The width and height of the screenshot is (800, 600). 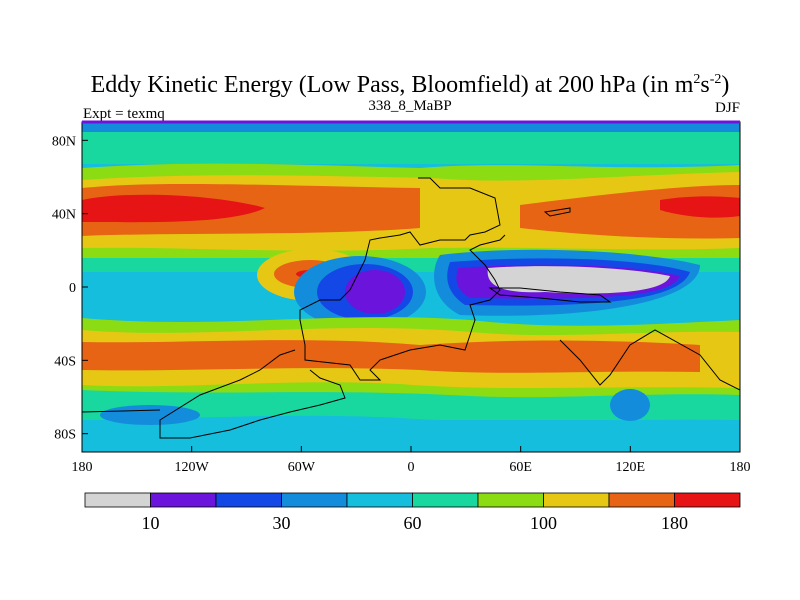 I want to click on y-tick-label: 80N, so click(x=64, y=141).